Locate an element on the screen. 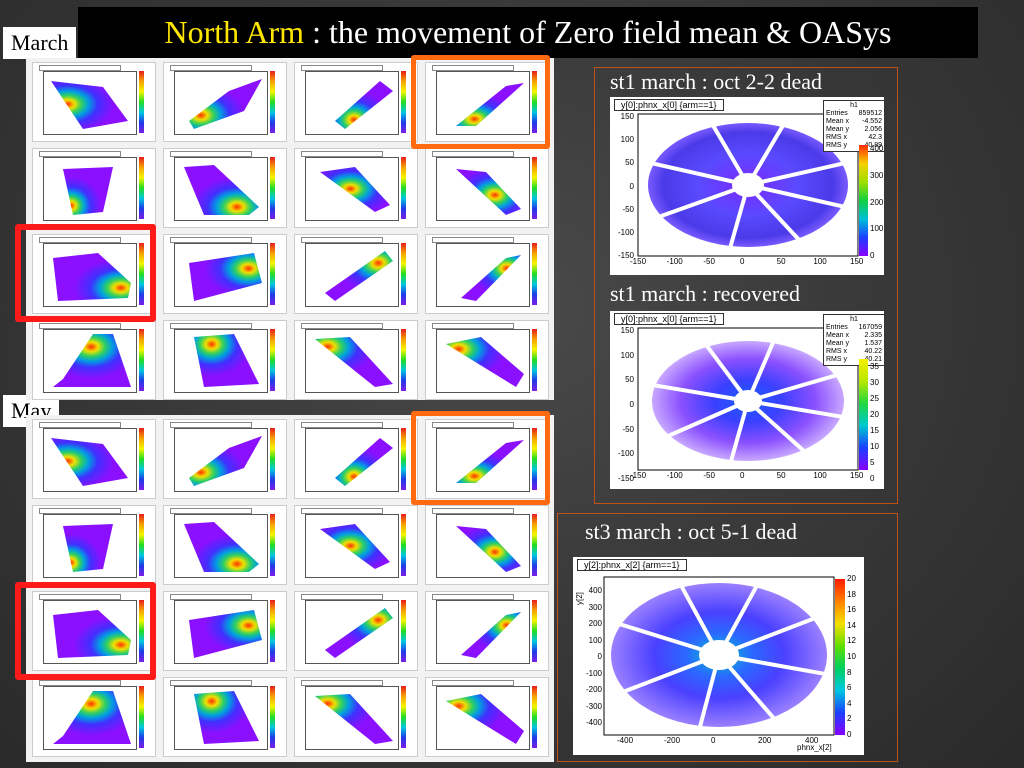 This screenshot has height=768, width=1024. z-tick-label: 2 is located at coordinates (849, 719).